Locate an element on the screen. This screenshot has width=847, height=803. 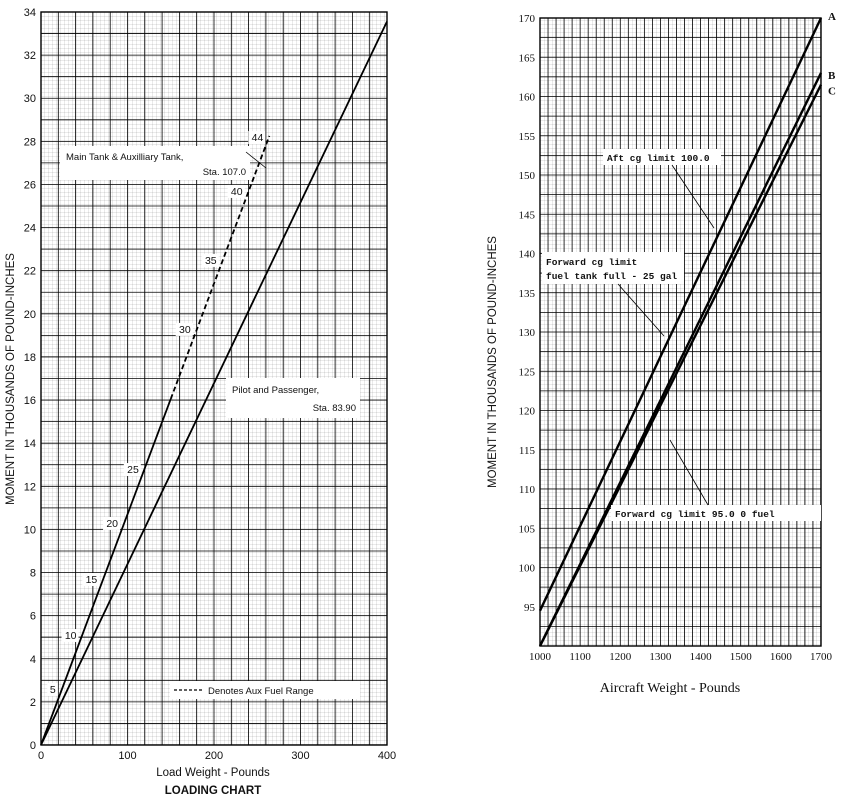
fwd-cg-full-leader-line is located at coordinates (641, 310).